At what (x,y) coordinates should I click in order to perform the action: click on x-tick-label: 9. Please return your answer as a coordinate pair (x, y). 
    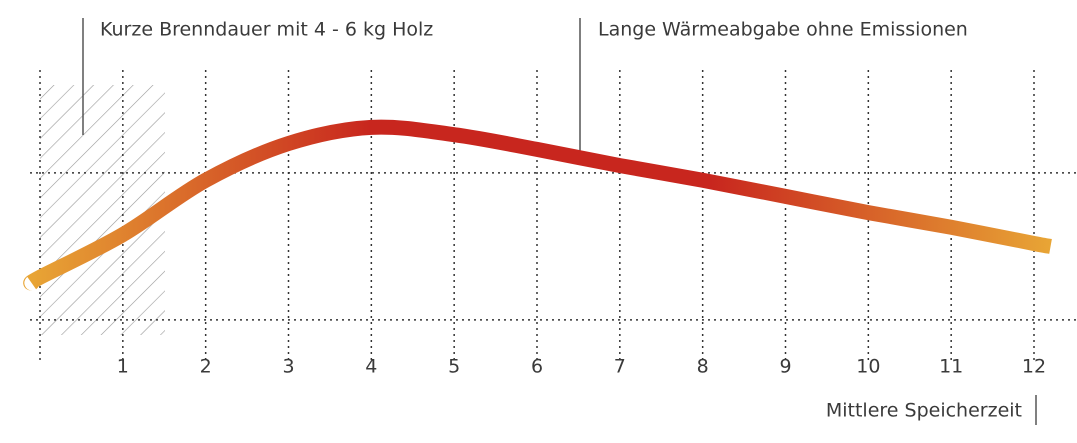
    Looking at the image, I should click on (785, 367).